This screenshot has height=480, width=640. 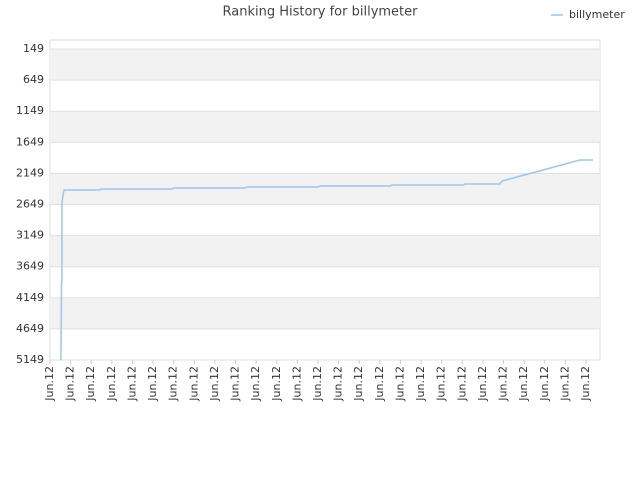 What do you see at coordinates (30, 297) in the screenshot?
I see `y-tick-label: 4149` at bounding box center [30, 297].